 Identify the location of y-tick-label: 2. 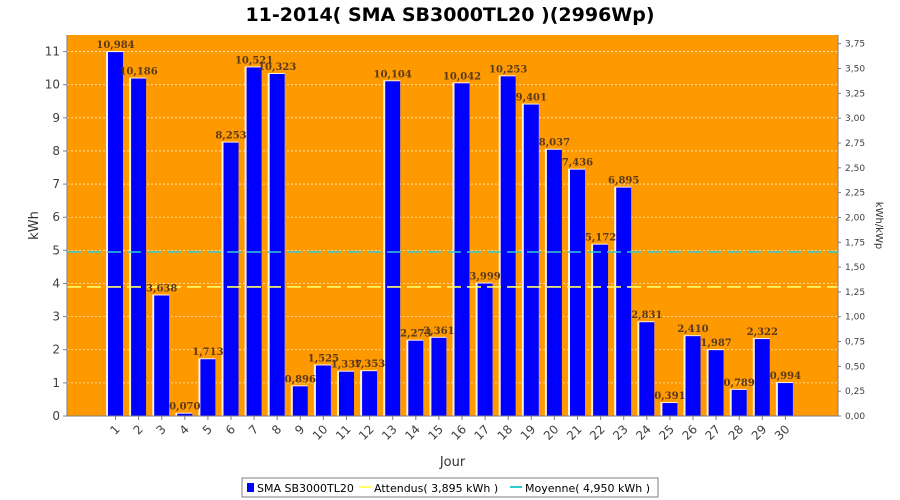
(56, 350).